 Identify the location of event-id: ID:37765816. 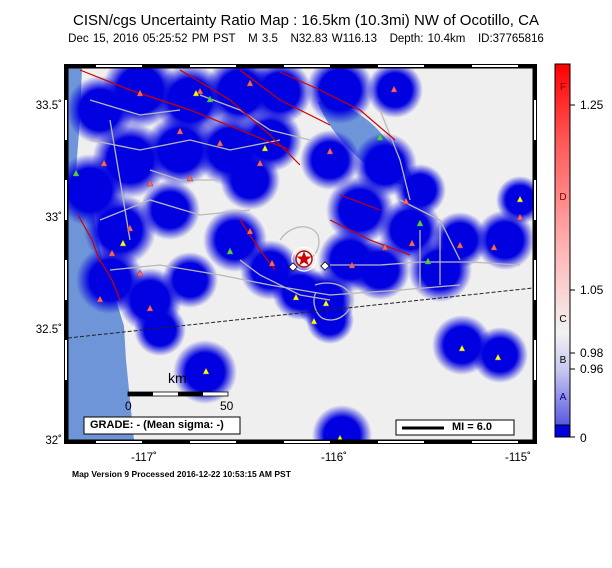
(510, 39).